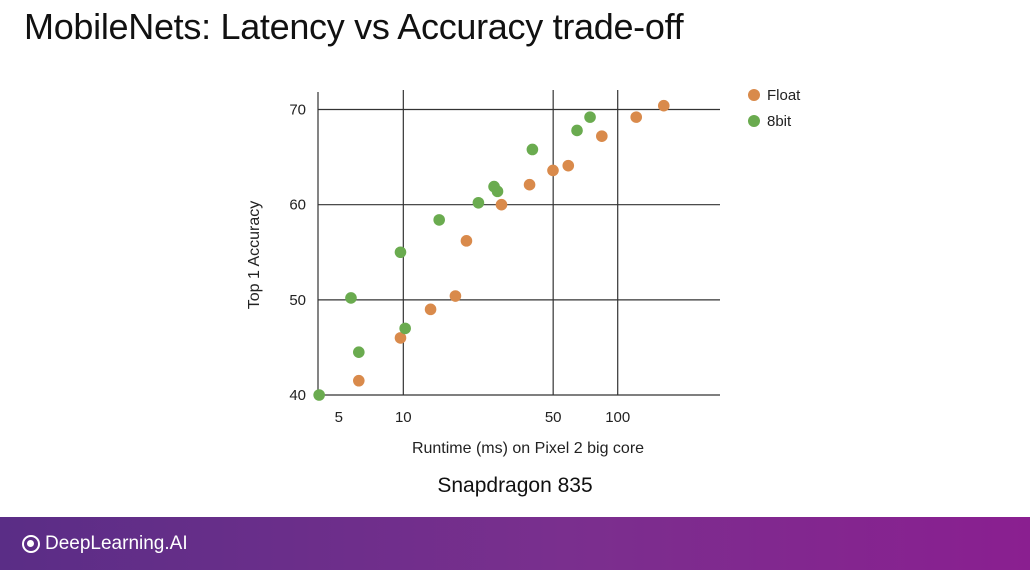 This screenshot has width=1030, height=570. I want to click on y-axis-label: Top 1 Accuracy, so click(254, 255).